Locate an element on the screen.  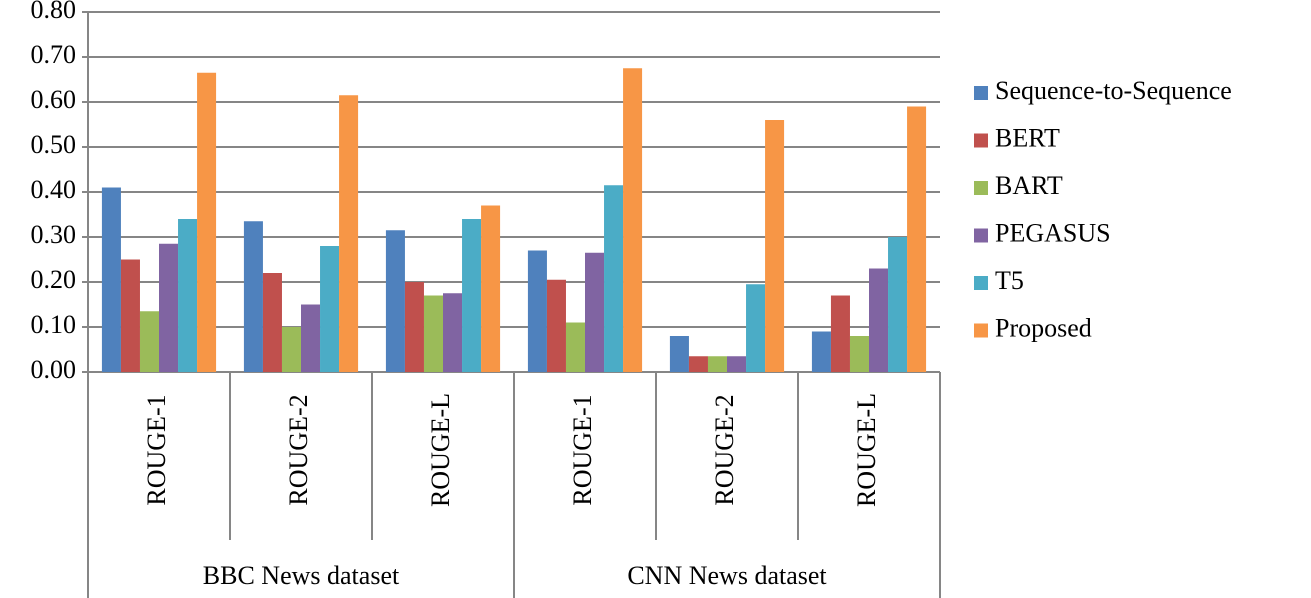
y-tick-label: 0.70 is located at coordinates (54, 54).